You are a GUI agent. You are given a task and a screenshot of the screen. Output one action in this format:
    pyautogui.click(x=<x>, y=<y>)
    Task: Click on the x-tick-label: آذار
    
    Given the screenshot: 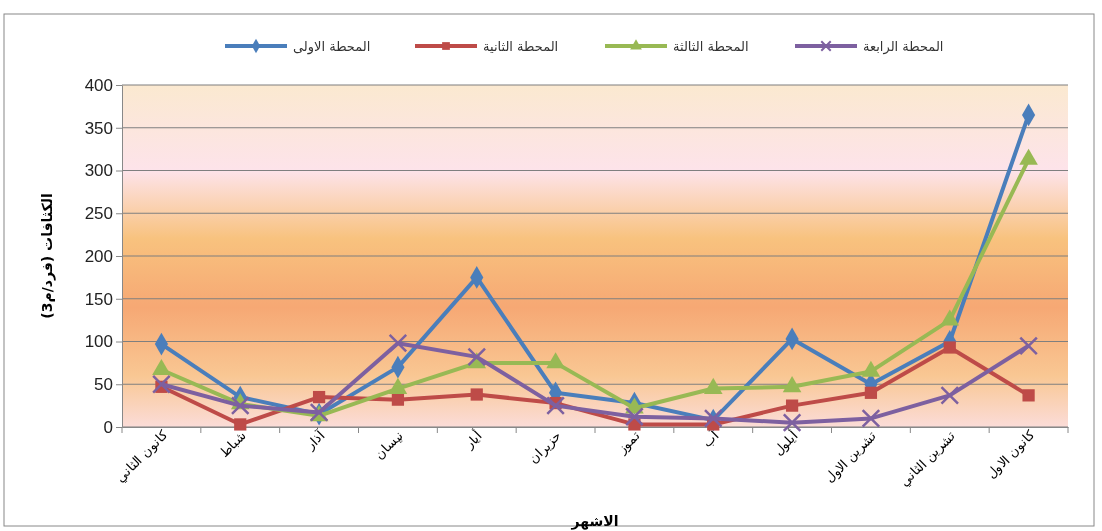 What is the action you would take?
    pyautogui.click(x=315, y=440)
    